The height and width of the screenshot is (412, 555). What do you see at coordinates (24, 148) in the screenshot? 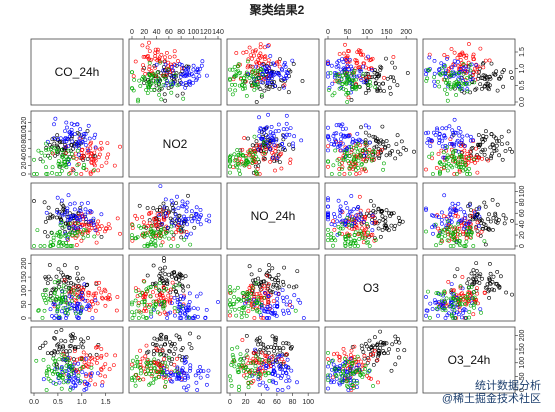
I see `tick-label: 60` at bounding box center [24, 148].